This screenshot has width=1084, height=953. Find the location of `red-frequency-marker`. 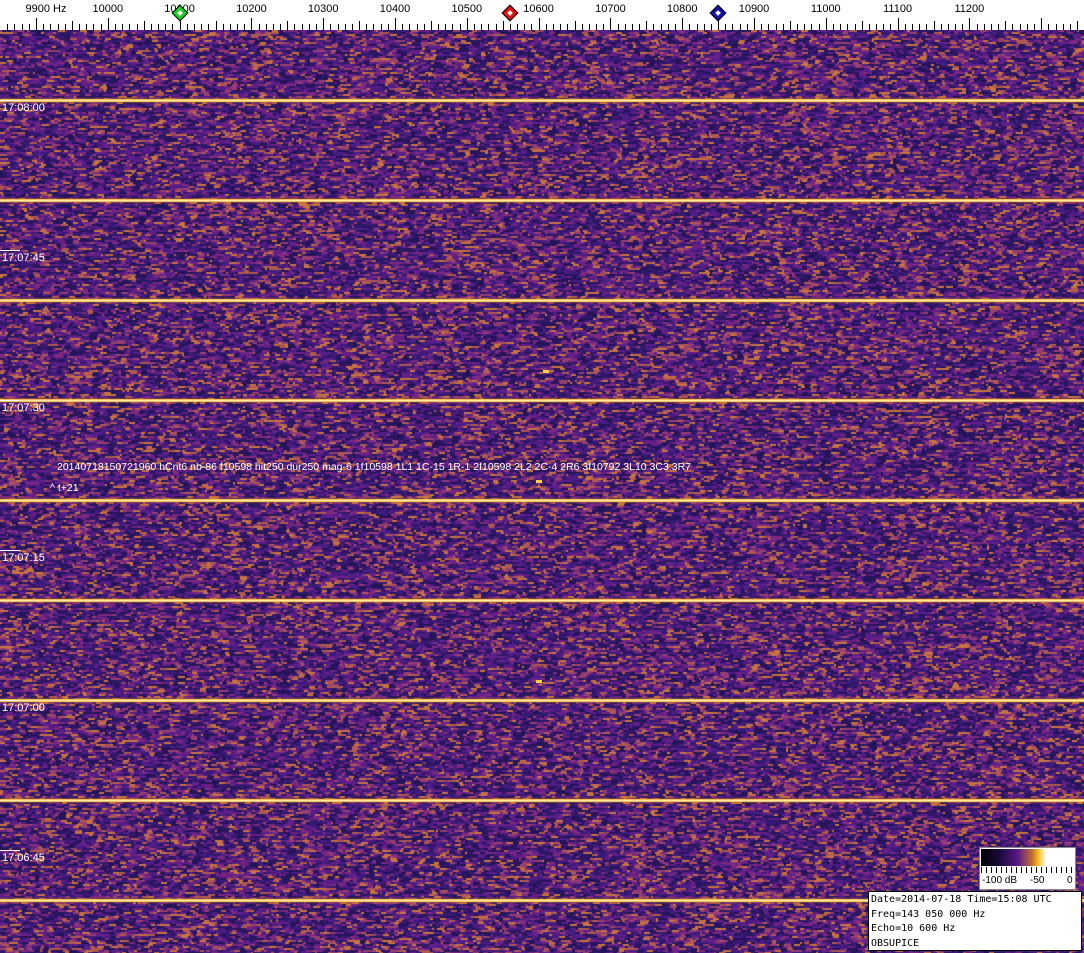

red-frequency-marker is located at coordinates (510, 13).